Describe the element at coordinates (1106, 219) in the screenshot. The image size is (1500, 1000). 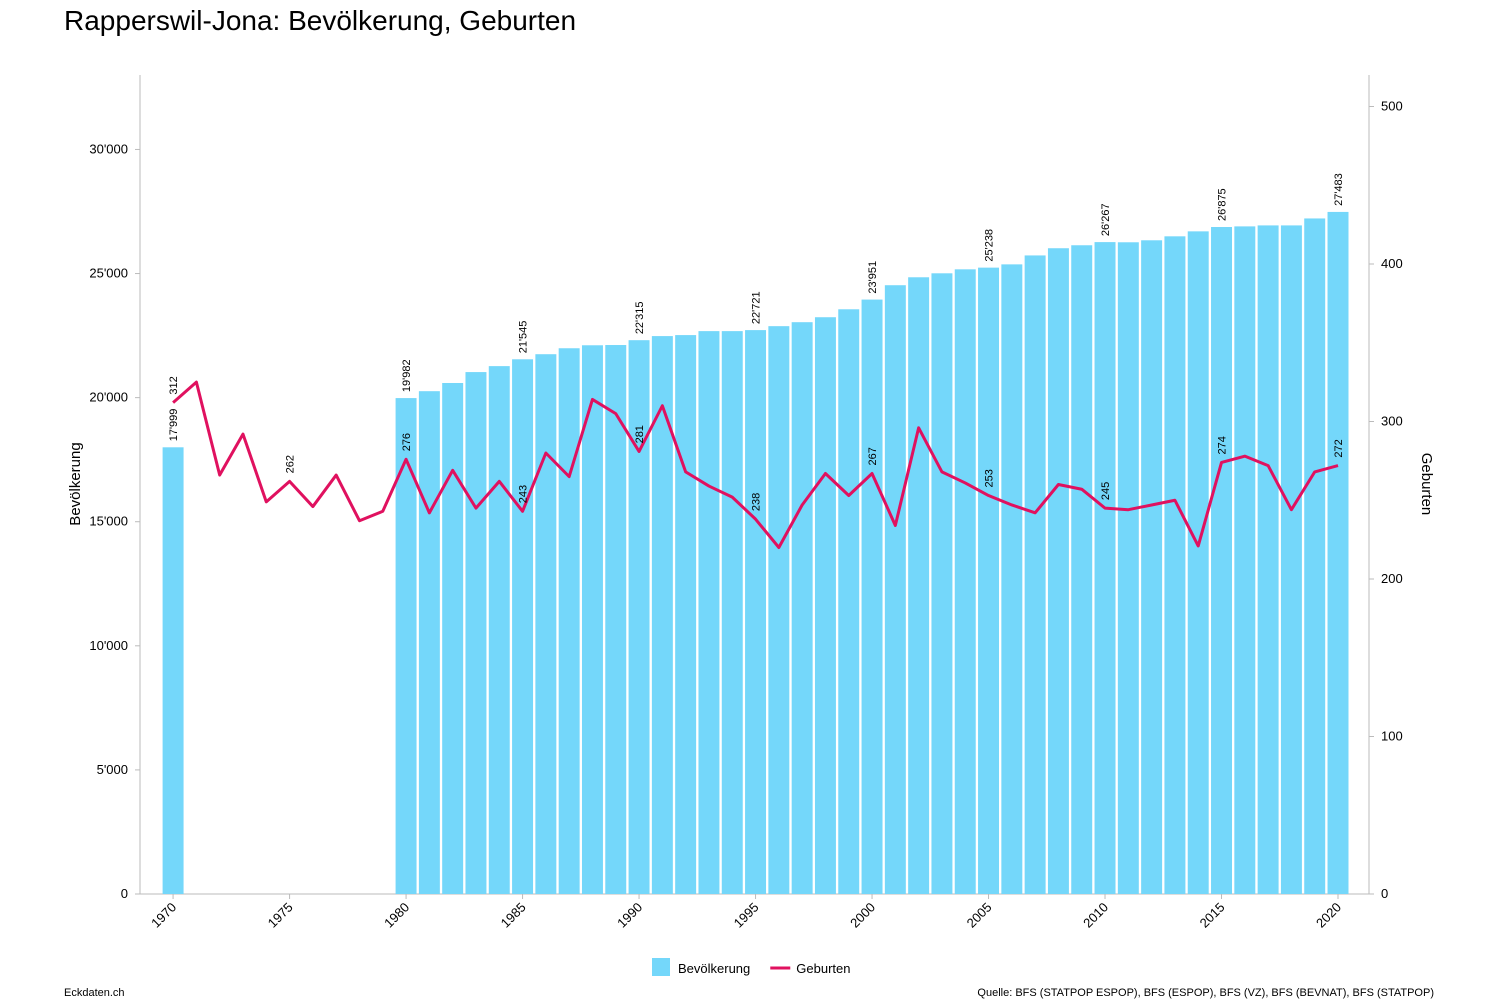
I see `bar-value-label: 26'267` at that location.